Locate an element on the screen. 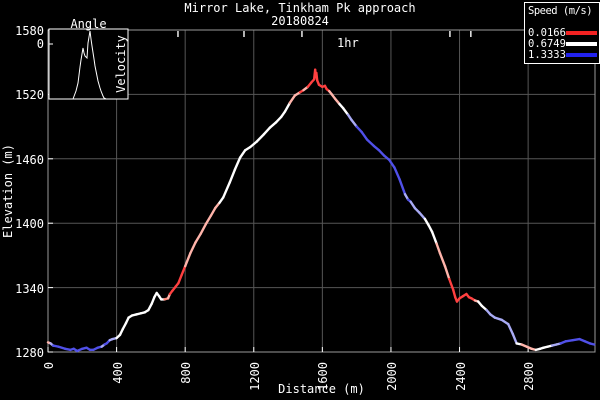 The height and width of the screenshot is (400, 600). y-tick-label: 1520 is located at coordinates (29, 95).